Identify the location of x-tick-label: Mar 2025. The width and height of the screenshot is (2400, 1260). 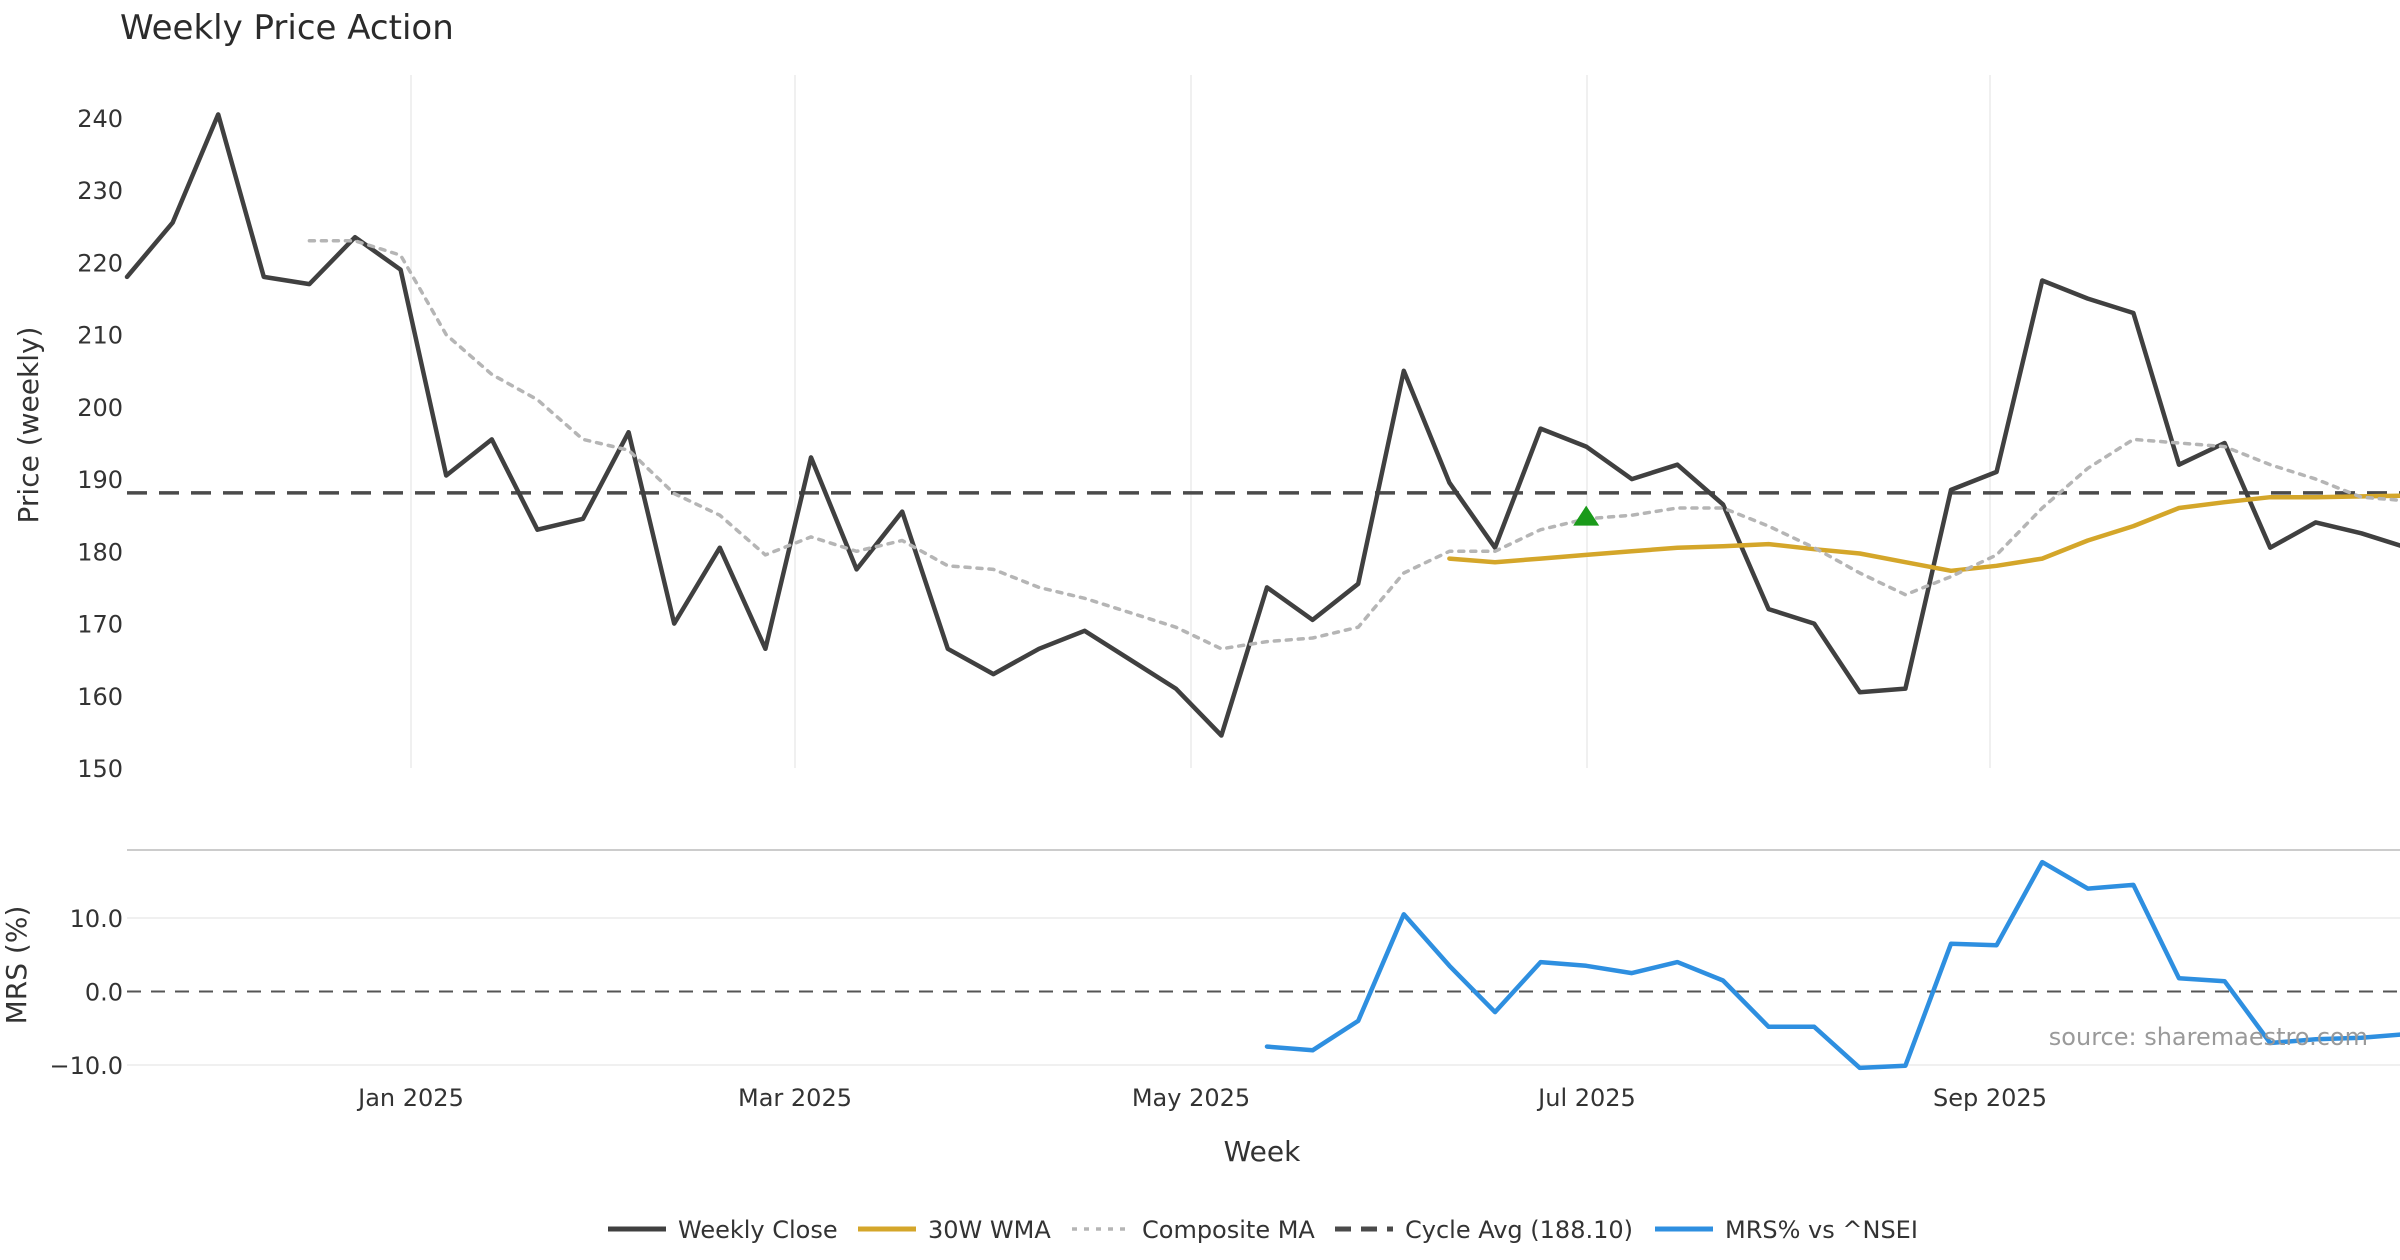
(795, 1098).